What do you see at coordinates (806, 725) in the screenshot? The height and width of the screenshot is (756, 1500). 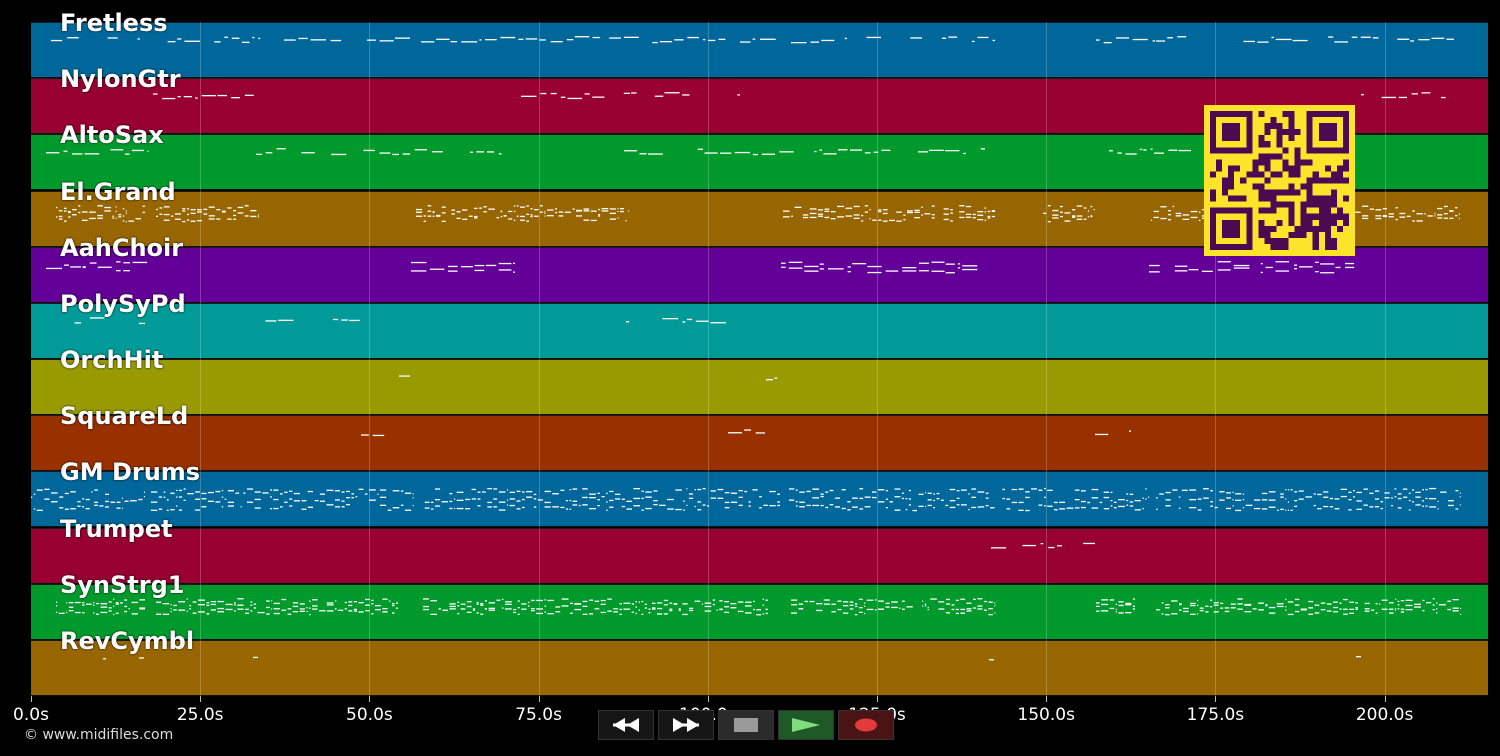 I see `play-button` at bounding box center [806, 725].